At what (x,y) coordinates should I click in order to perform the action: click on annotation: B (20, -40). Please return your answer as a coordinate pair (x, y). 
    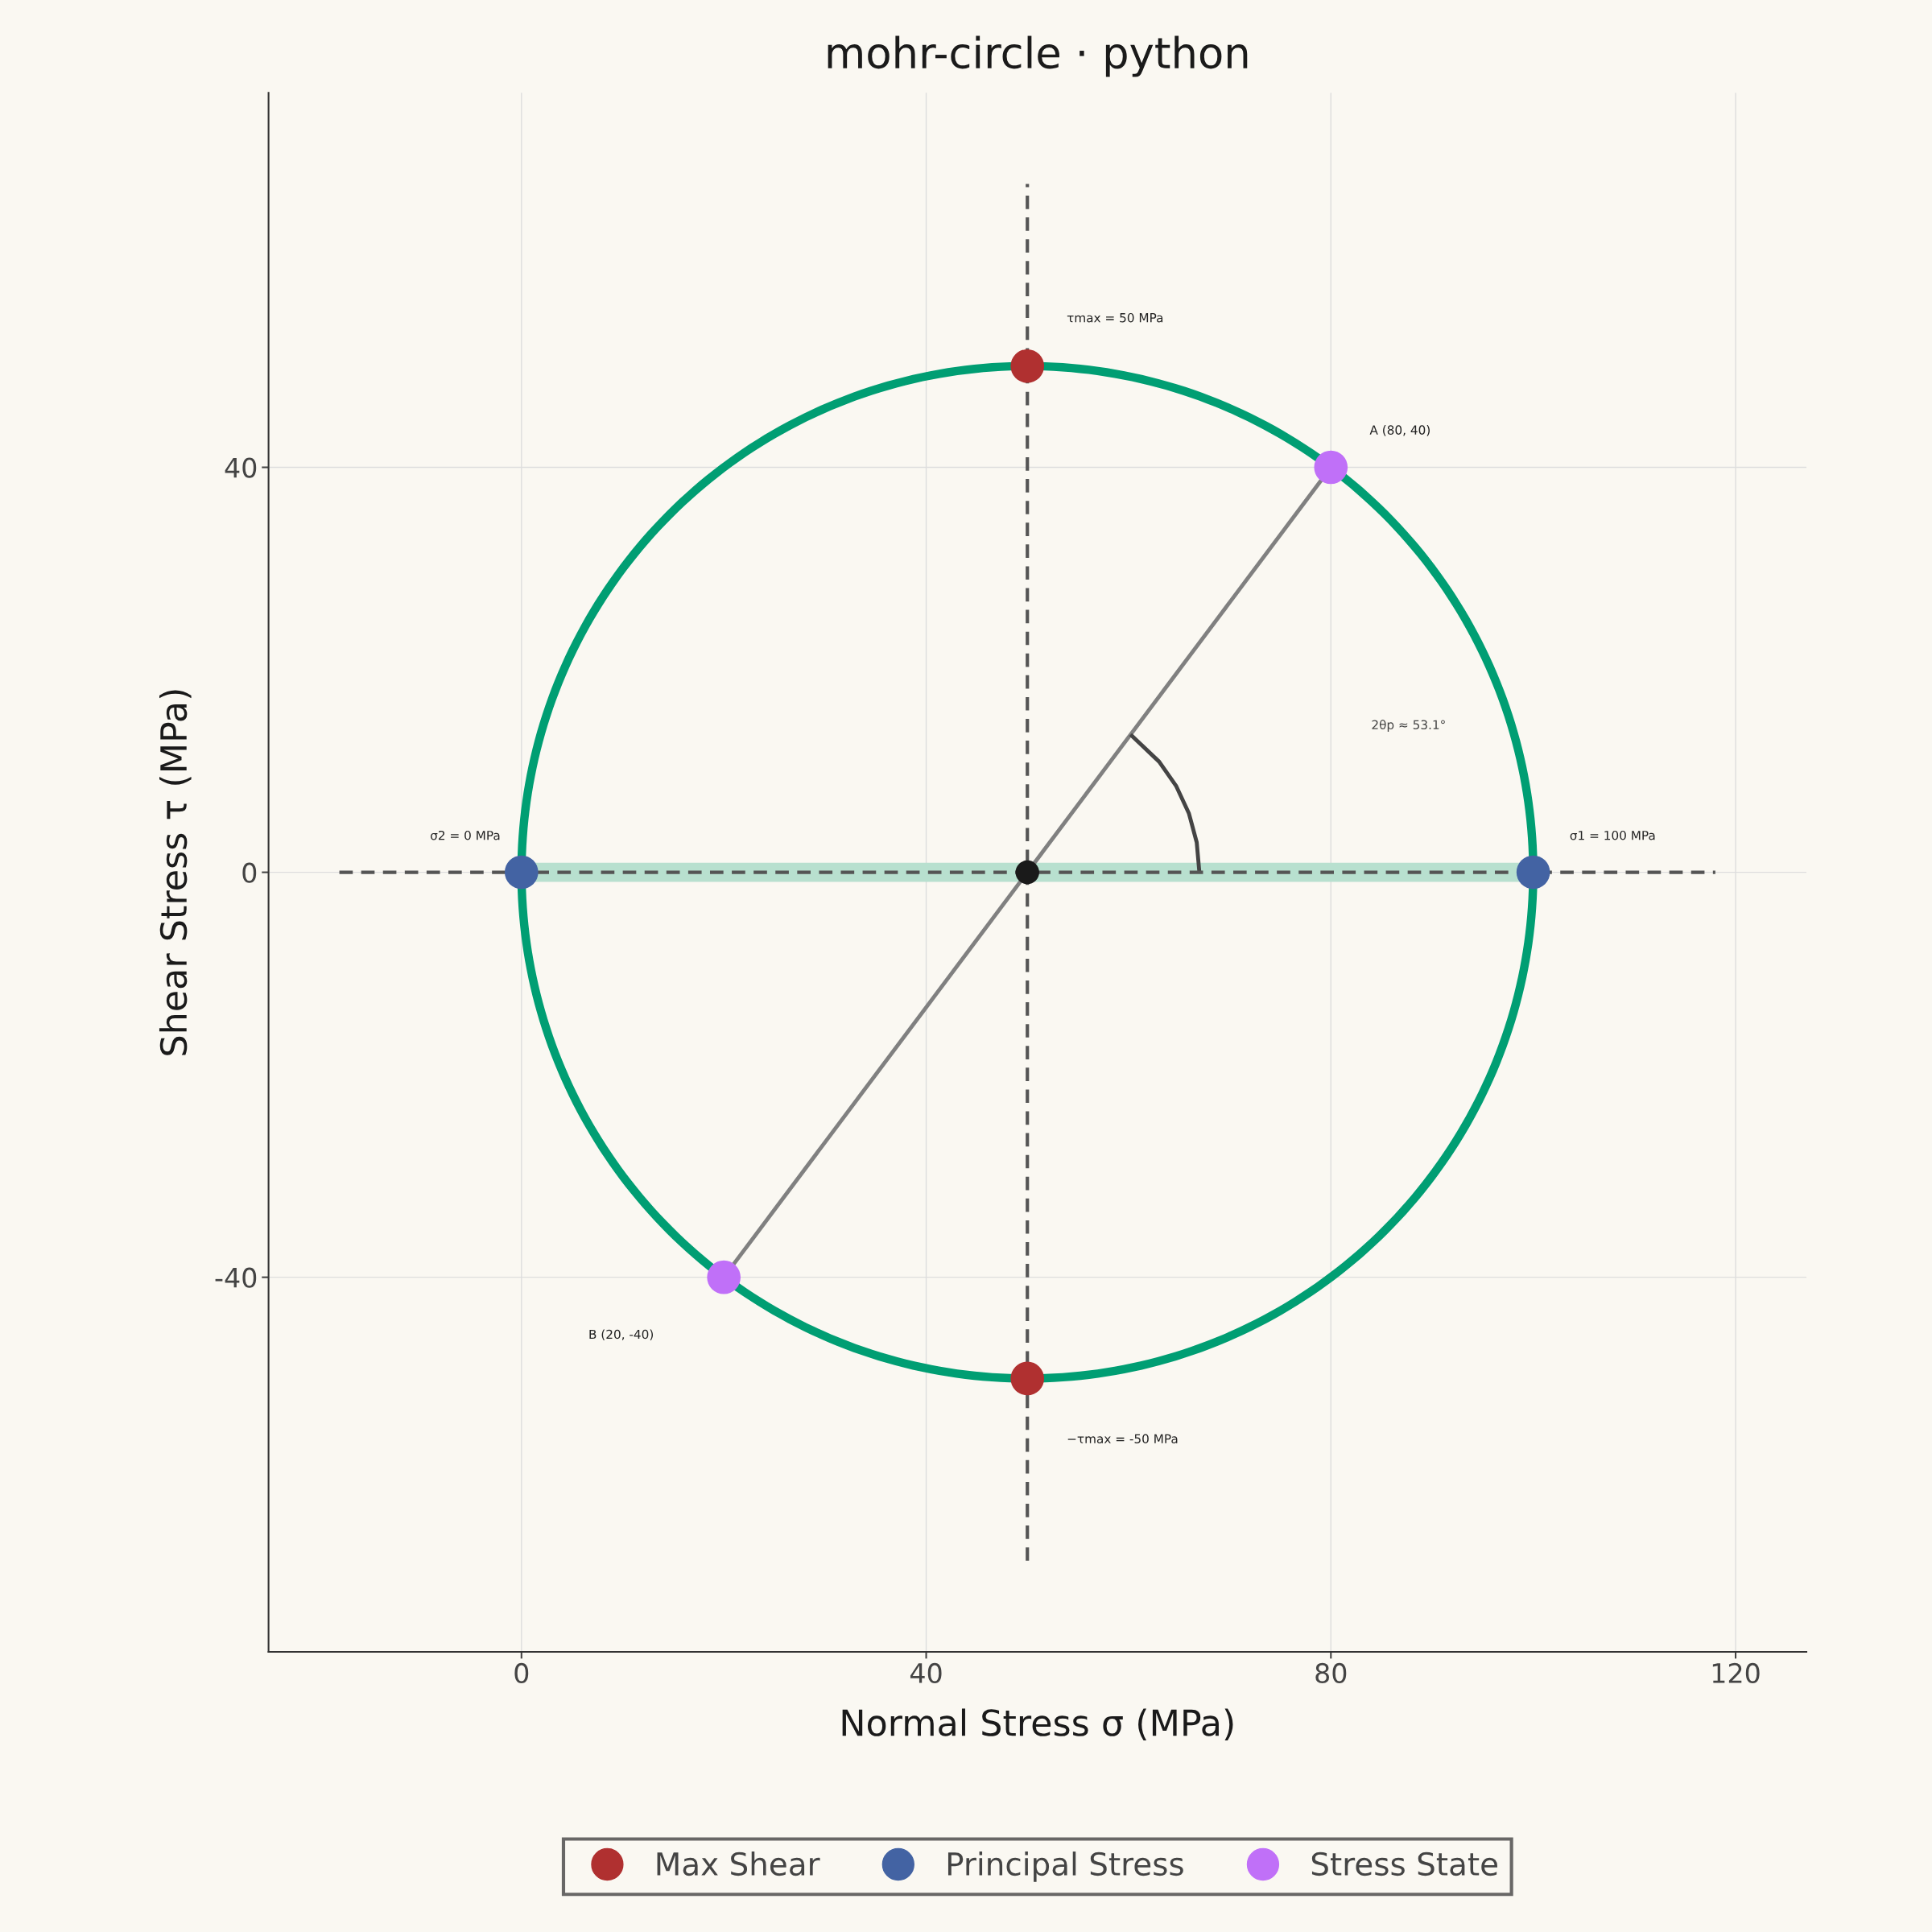
    Looking at the image, I should click on (621, 1335).